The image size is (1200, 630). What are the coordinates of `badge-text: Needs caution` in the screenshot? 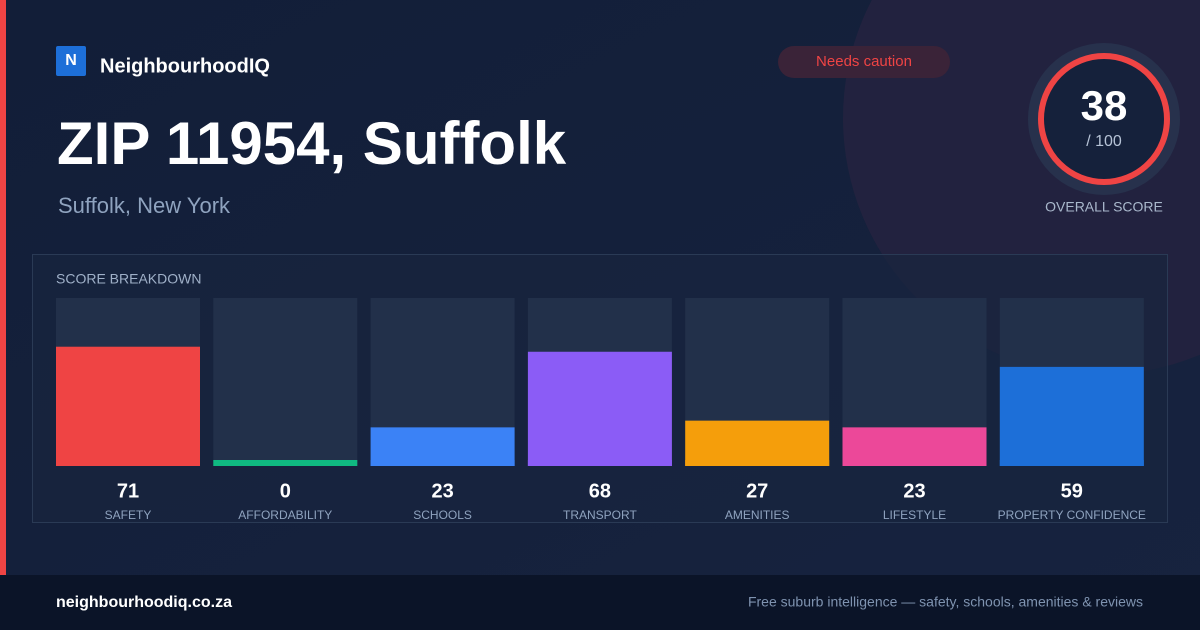 It's located at (864, 61).